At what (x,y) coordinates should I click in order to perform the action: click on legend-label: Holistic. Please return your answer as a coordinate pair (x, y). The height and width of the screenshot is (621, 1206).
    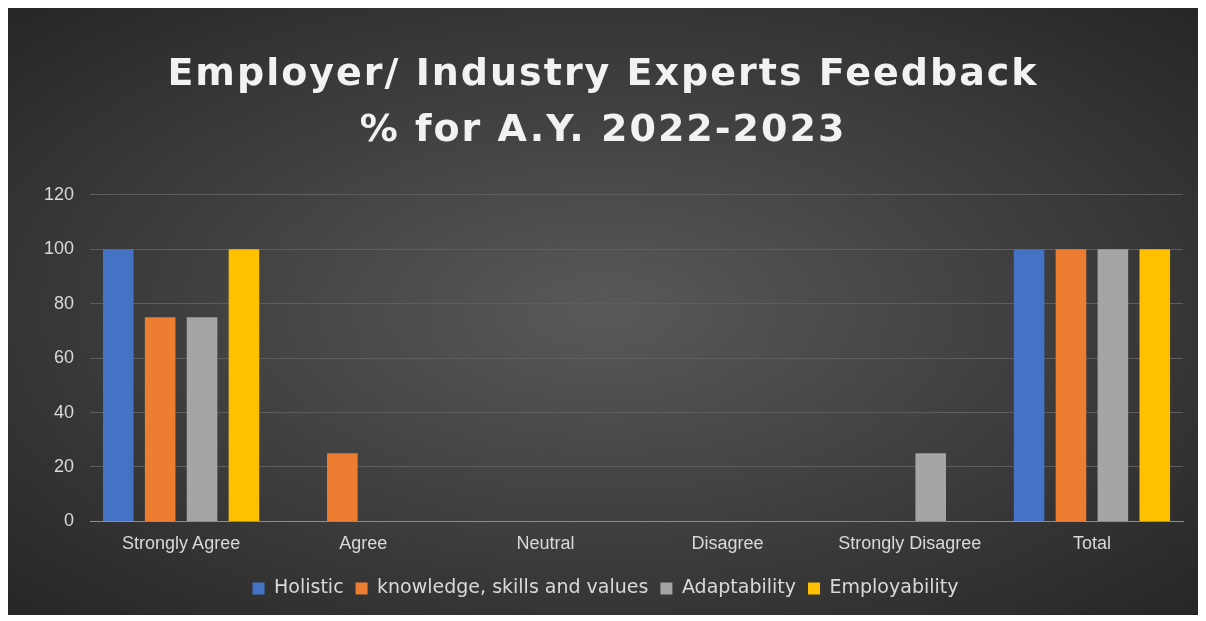
    Looking at the image, I should click on (309, 586).